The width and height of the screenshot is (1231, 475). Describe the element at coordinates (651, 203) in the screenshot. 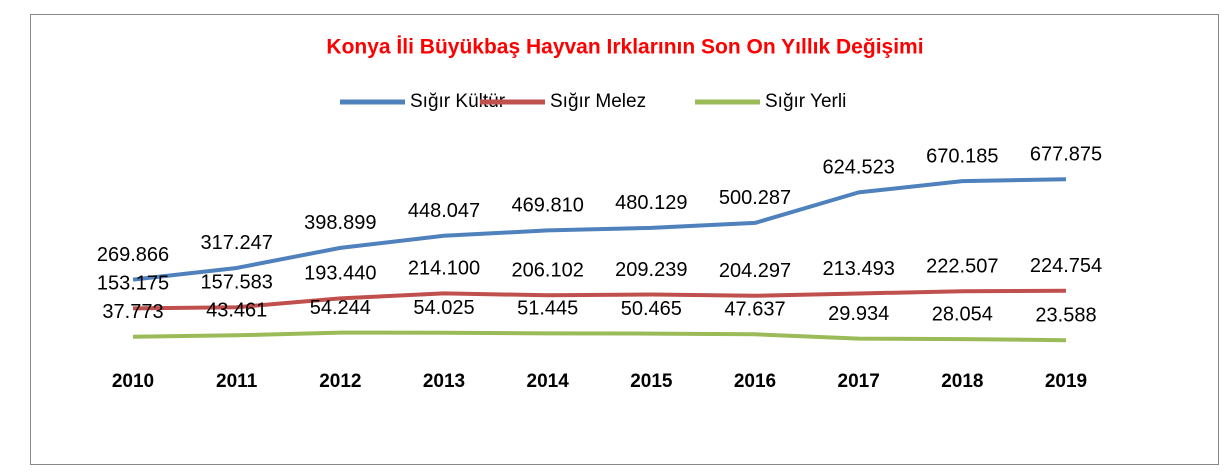

I see `data-label: 480.129` at that location.